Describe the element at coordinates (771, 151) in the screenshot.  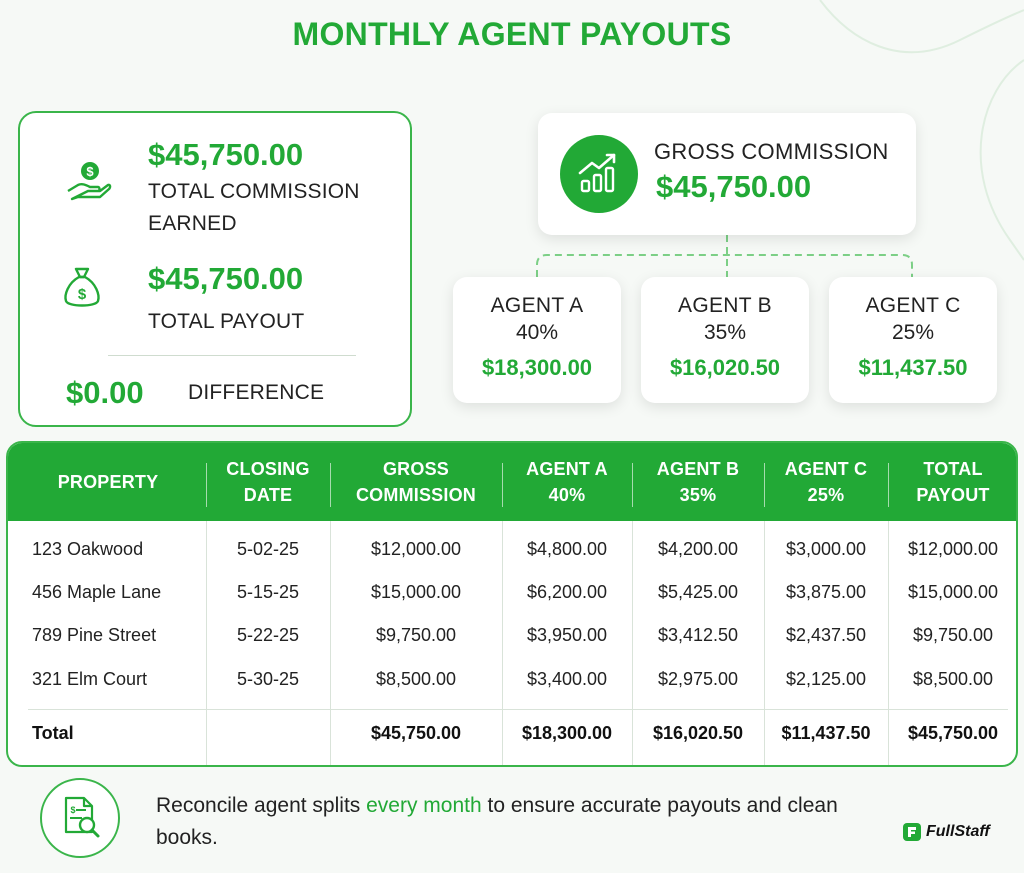
I see `gross-commission-label: GROSS COMMISSION` at that location.